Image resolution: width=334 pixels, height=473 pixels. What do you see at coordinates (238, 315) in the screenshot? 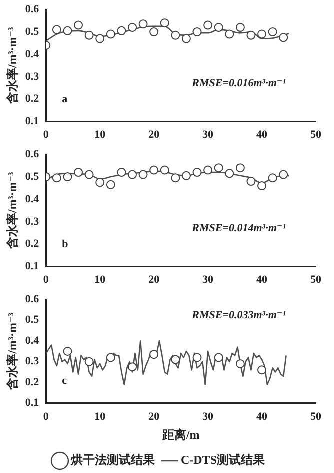
I see `annotation: RMSE=0.033m³·m⁻¹` at bounding box center [238, 315].